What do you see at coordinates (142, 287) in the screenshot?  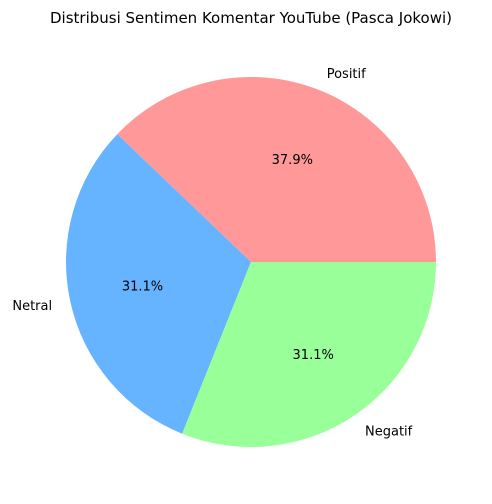 I see `slice-percent-netral: 31.1%` at bounding box center [142, 287].